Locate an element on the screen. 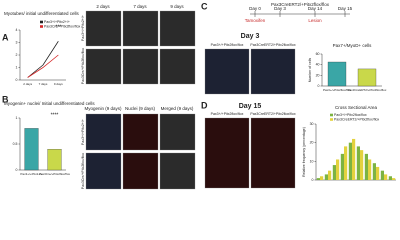 The width and height of the screenshot is (400, 240). y-axis-label: Number of cells is located at coordinates (310, 70).